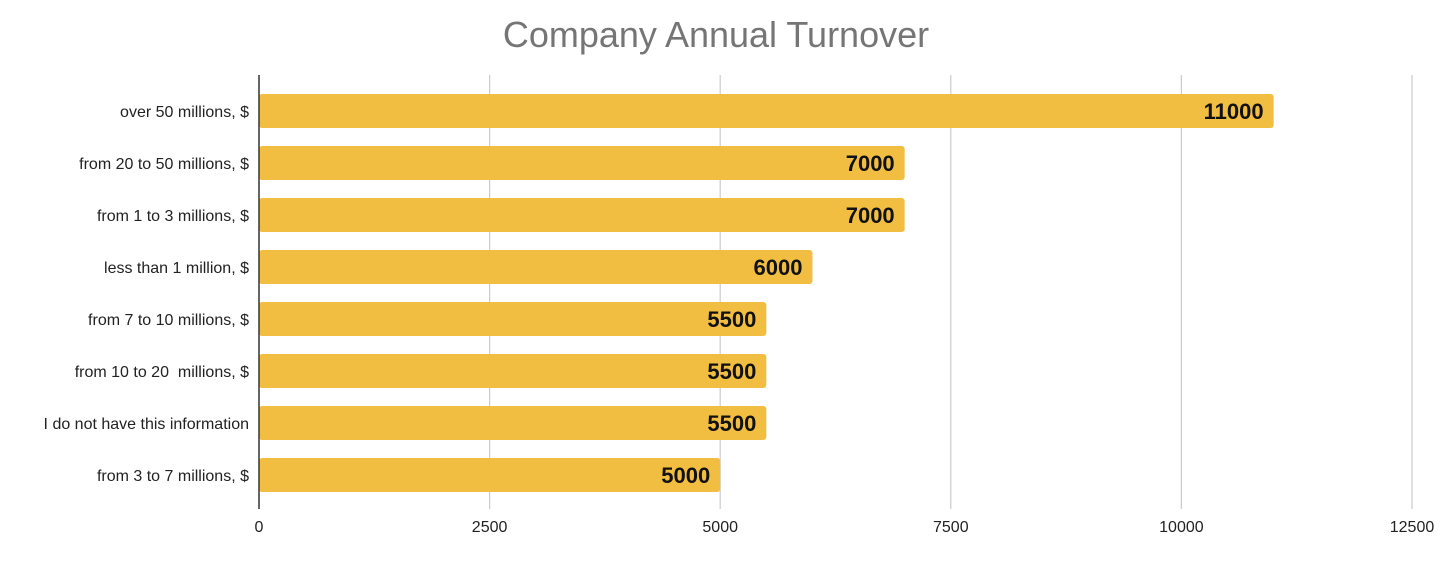 This screenshot has width=1440, height=566. Describe the element at coordinates (173, 476) in the screenshot. I see `category-label: from 3 to 7 millions, $` at that location.